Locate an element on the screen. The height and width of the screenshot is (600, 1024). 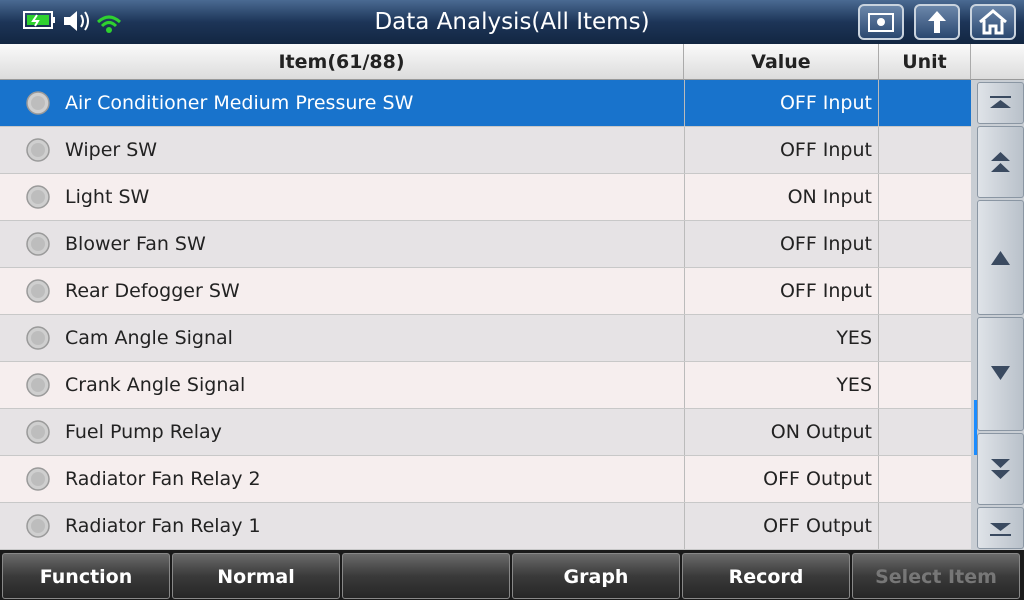
table-row: Cam Angle Signal YES is located at coordinates (485, 338).